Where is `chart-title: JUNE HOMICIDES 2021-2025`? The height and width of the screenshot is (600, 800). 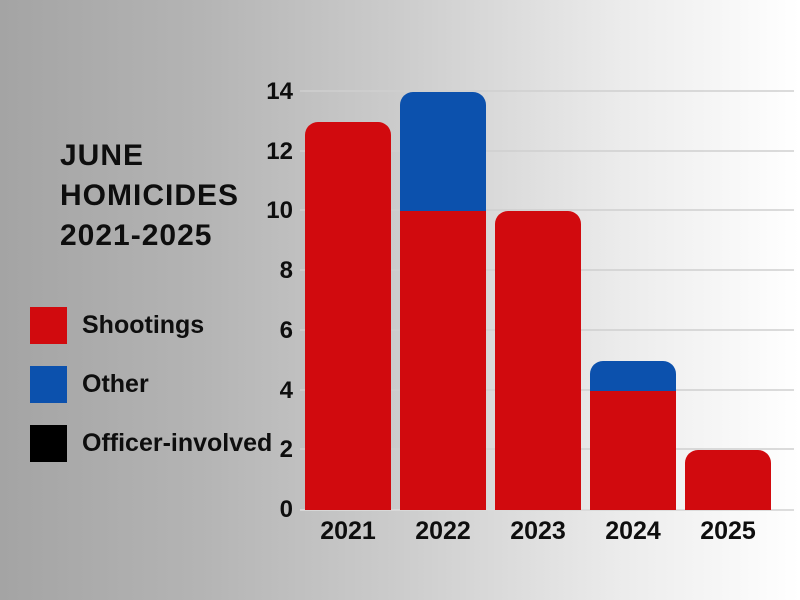 chart-title: JUNE HOMICIDES 2021-2025 is located at coordinates (149, 196).